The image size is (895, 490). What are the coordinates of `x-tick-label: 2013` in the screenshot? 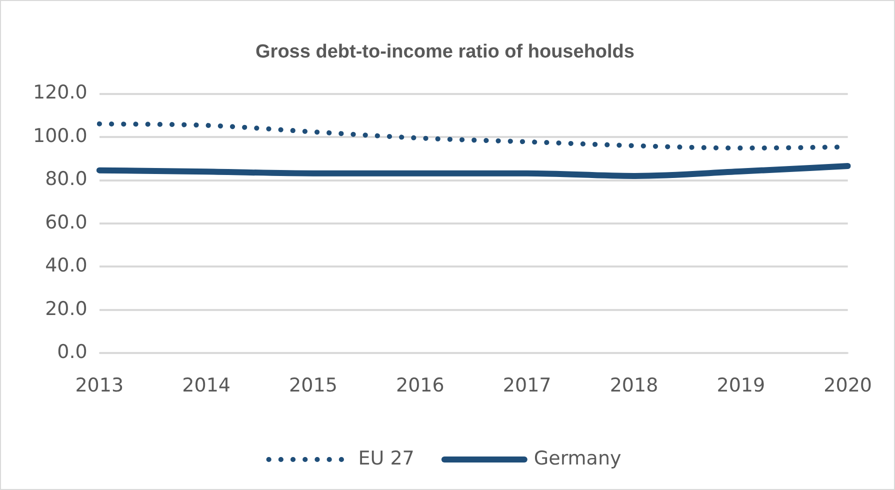 It's located at (99, 385).